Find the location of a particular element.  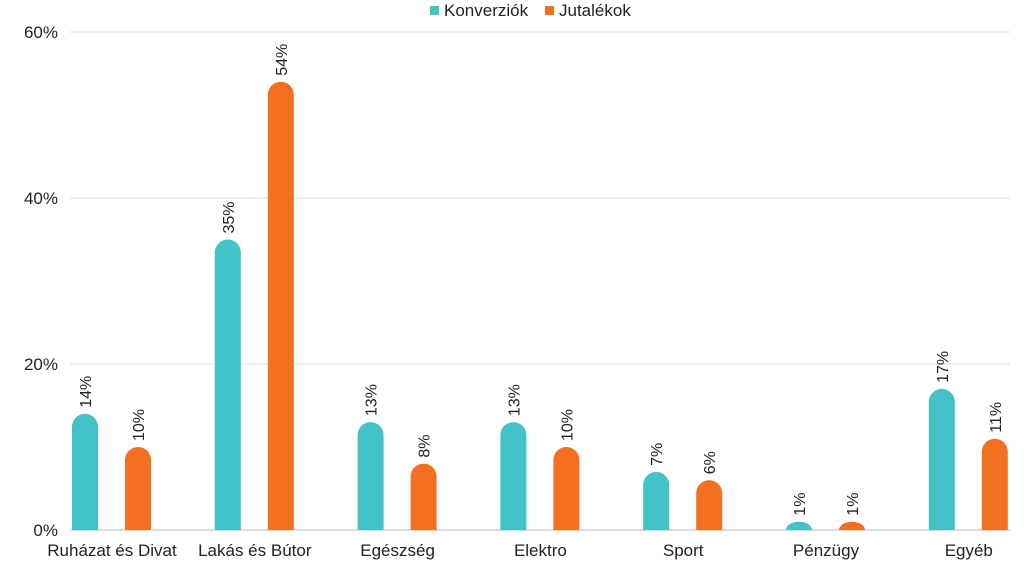

x-tick-label: Lakás és Bútor is located at coordinates (255, 550).